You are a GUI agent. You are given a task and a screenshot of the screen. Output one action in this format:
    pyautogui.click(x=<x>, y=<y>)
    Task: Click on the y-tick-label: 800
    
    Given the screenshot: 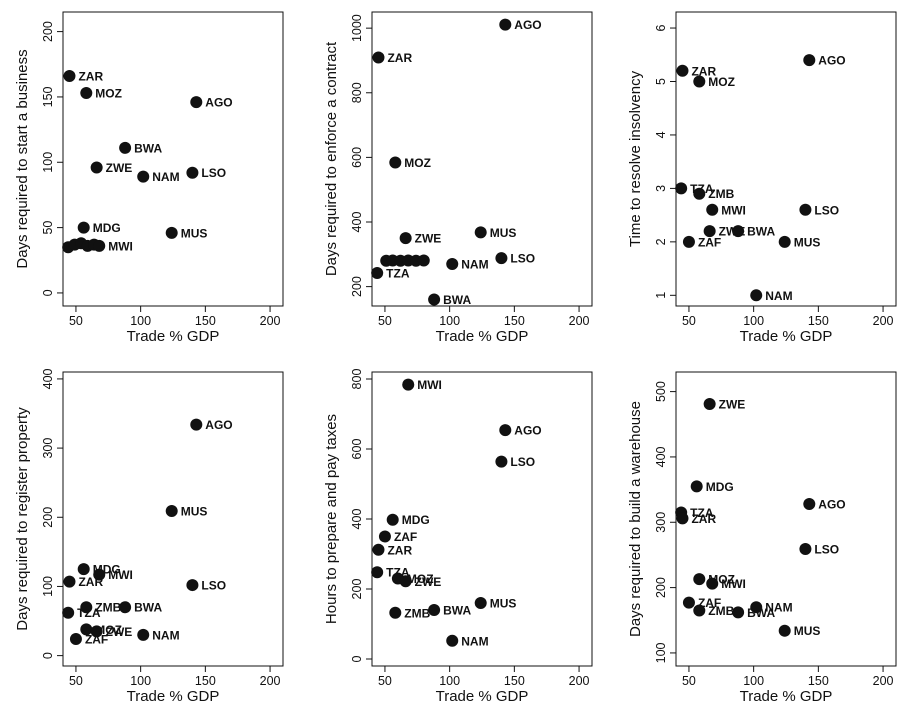 What is the action you would take?
    pyautogui.click(x=357, y=92)
    